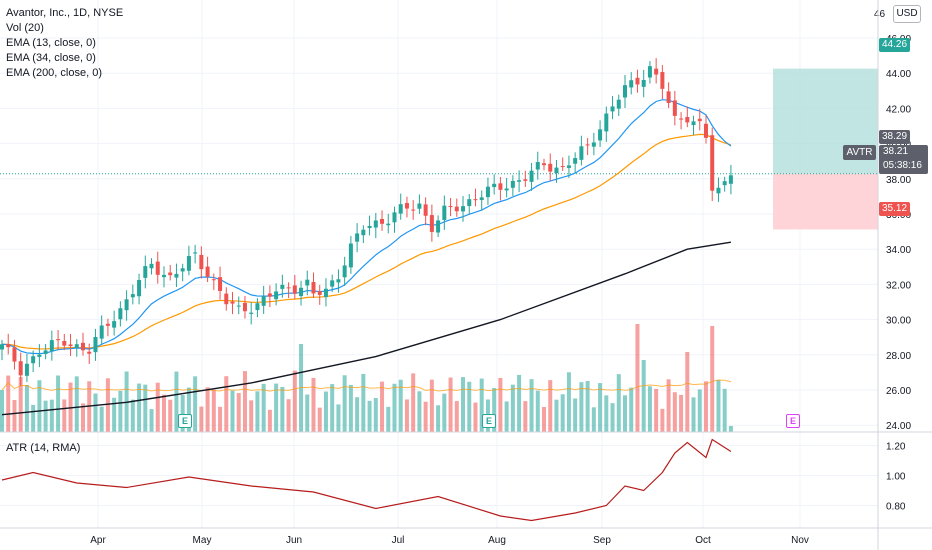  What do you see at coordinates (898, 180) in the screenshot?
I see `price-axis-label: 38.00` at bounding box center [898, 180].